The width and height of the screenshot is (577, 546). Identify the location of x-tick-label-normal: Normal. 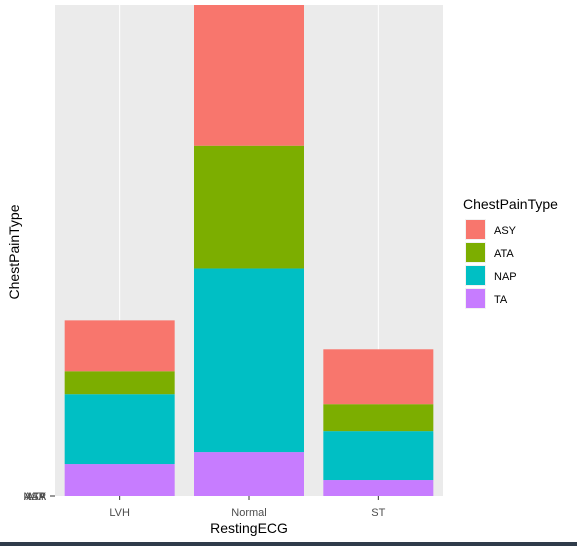
(248, 513).